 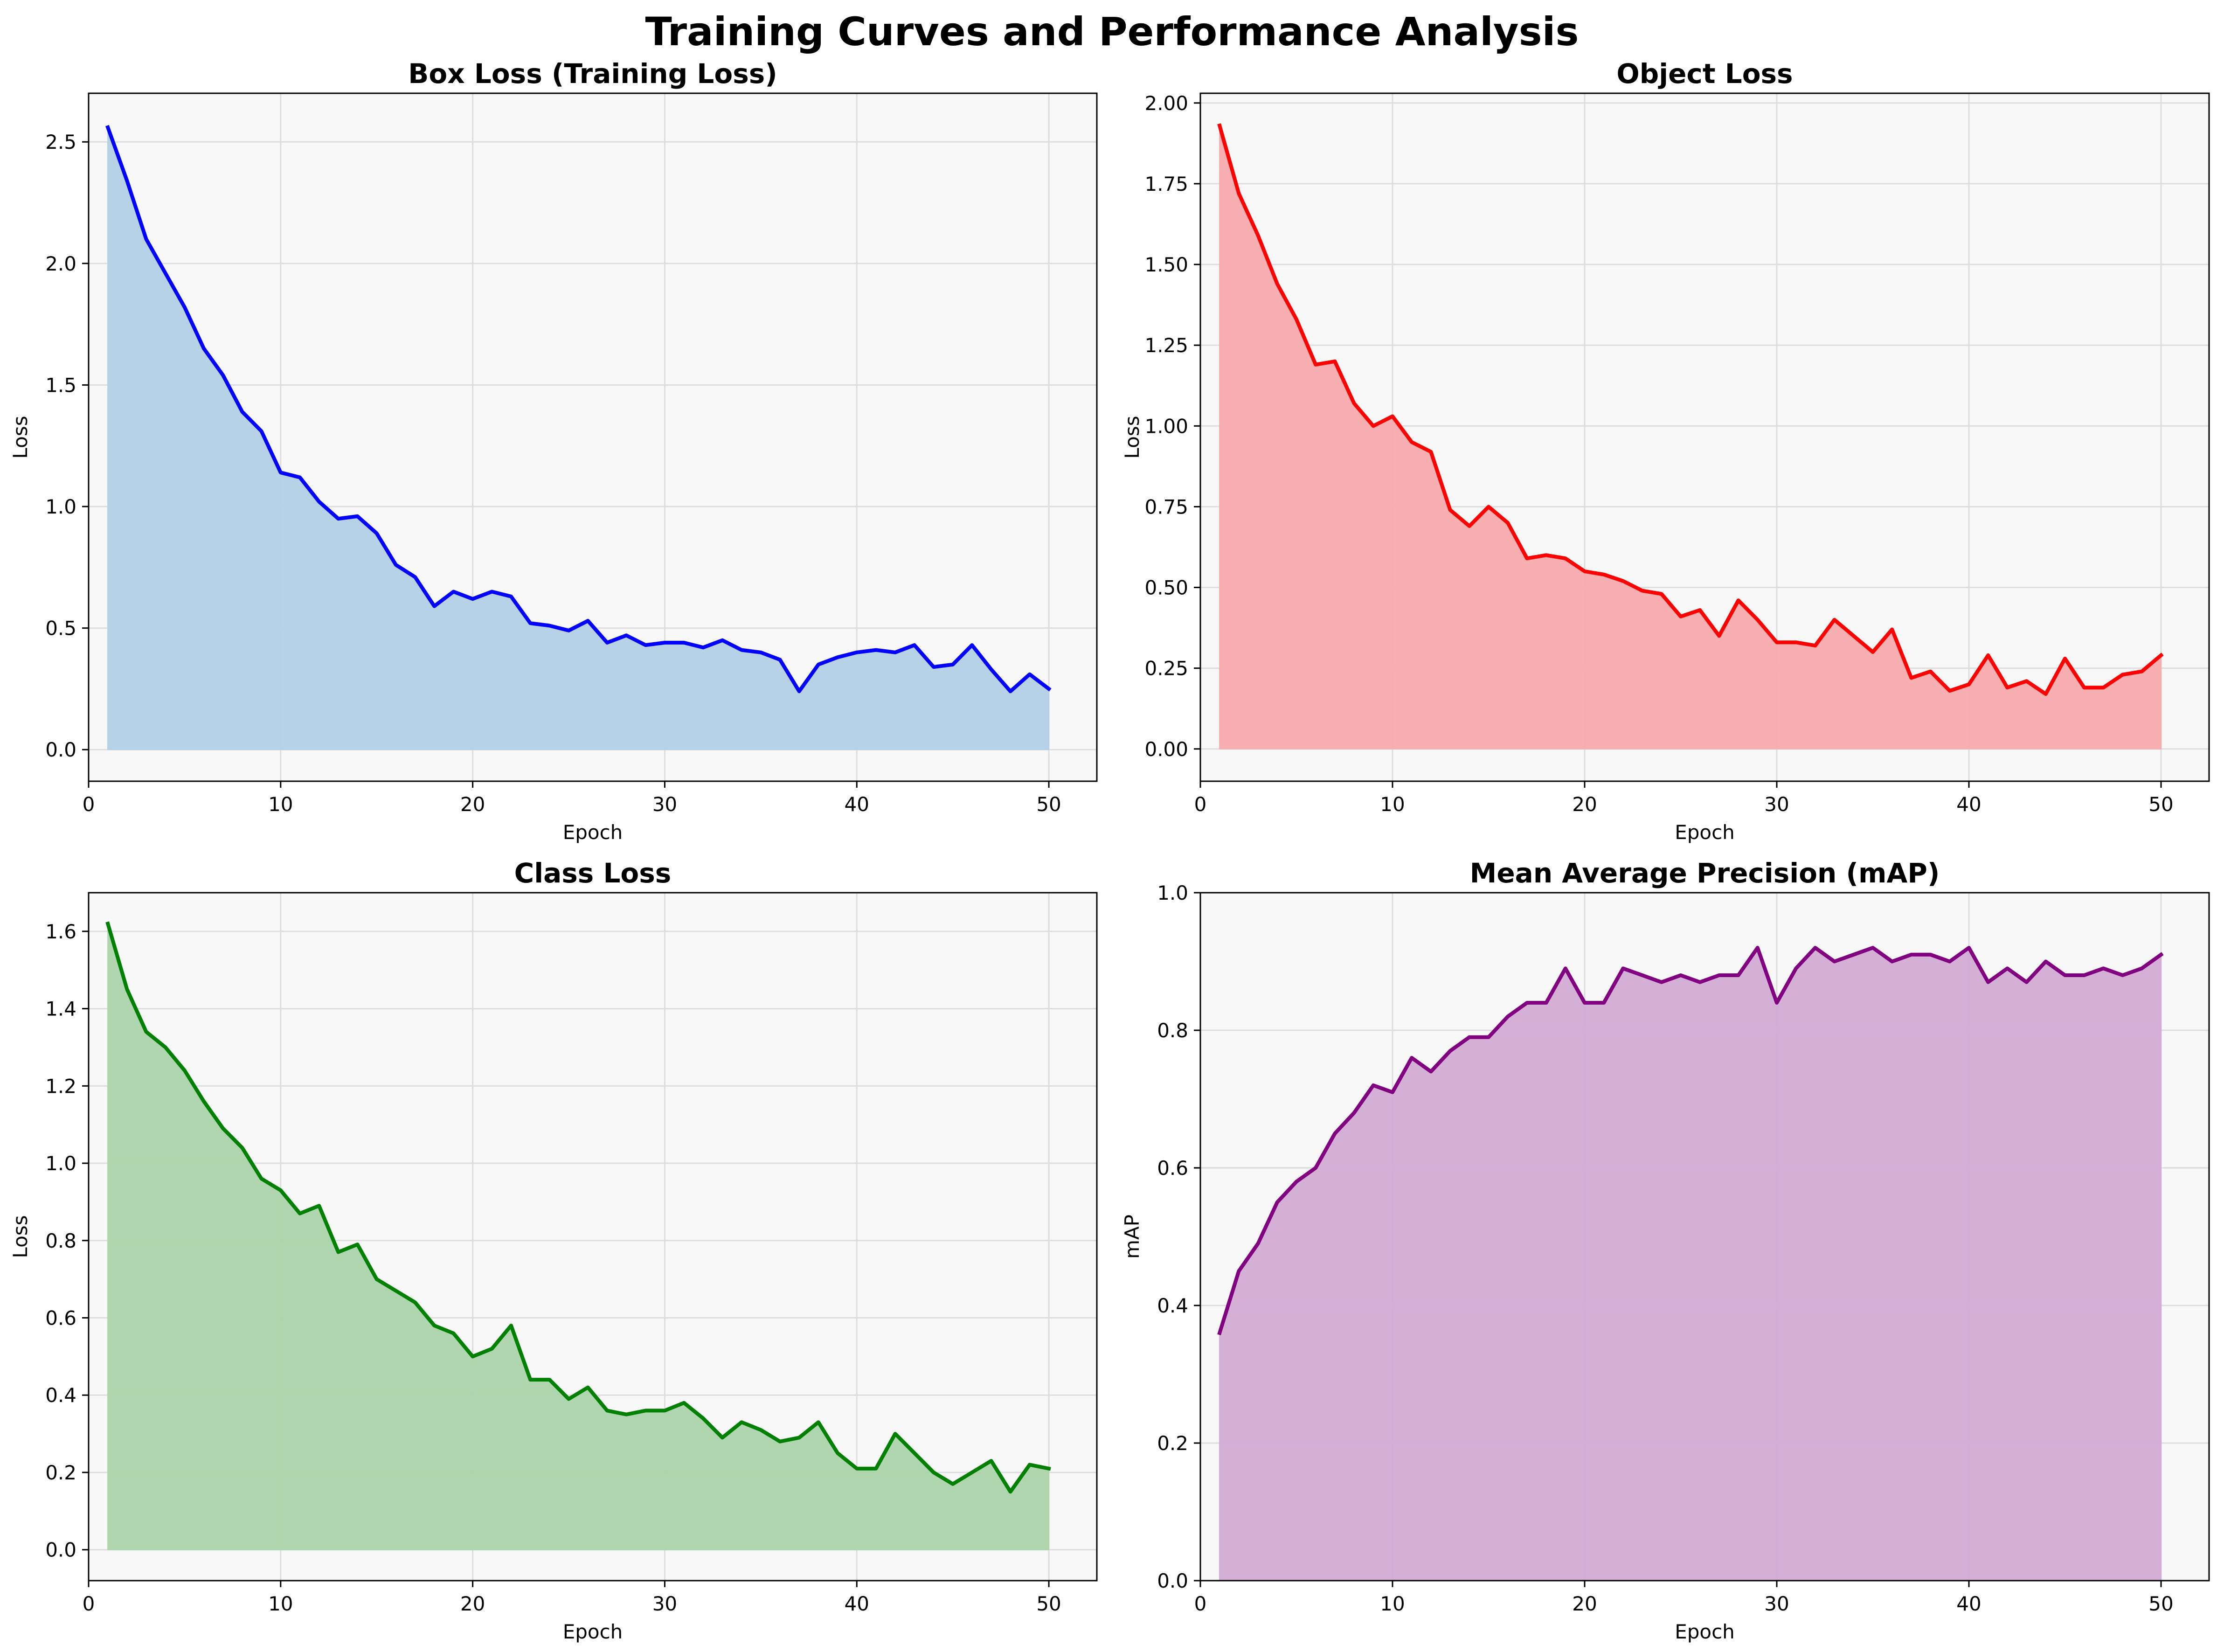 What do you see at coordinates (1584, 1603) in the screenshot?
I see `map-x-tick-label: 20` at bounding box center [1584, 1603].